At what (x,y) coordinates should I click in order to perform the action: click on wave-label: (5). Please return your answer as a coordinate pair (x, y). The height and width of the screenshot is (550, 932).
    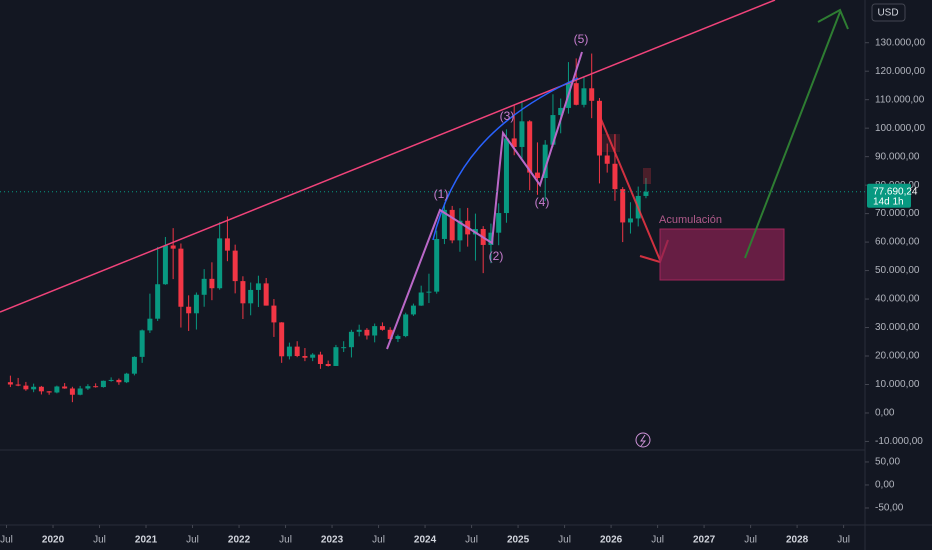
    Looking at the image, I should click on (581, 39).